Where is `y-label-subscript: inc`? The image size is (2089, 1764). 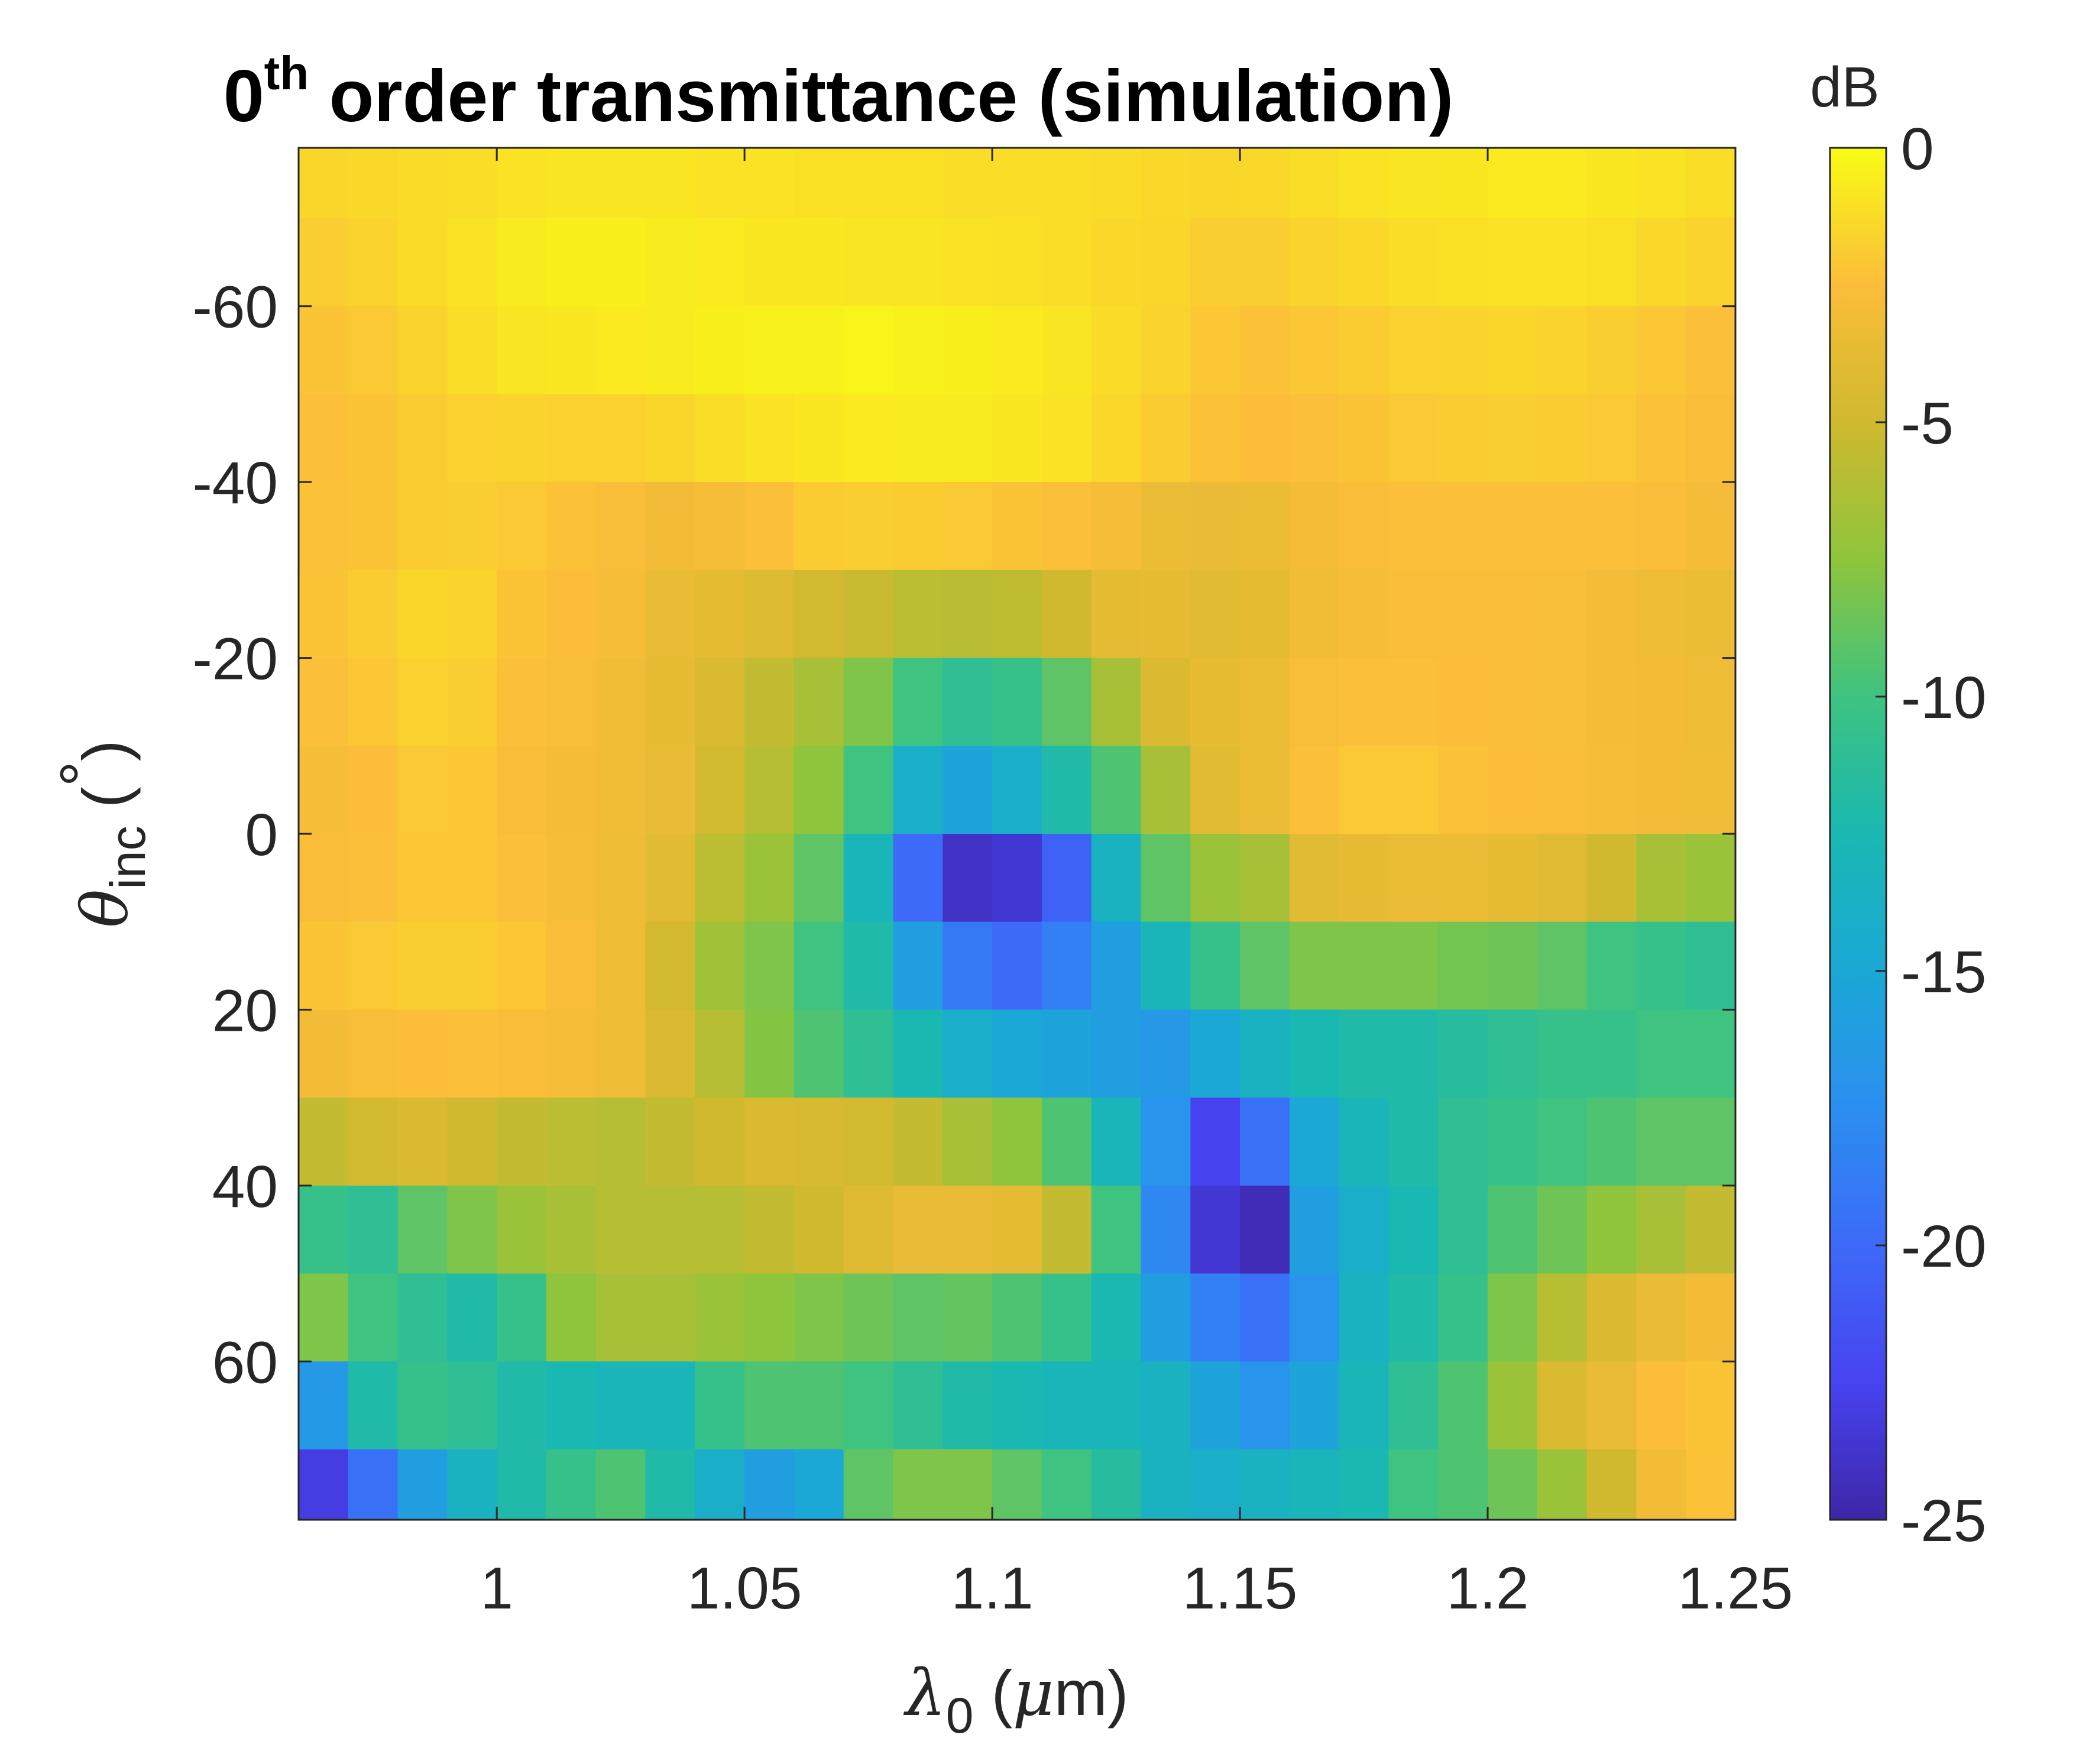 y-label-subscript: inc is located at coordinates (128, 857).